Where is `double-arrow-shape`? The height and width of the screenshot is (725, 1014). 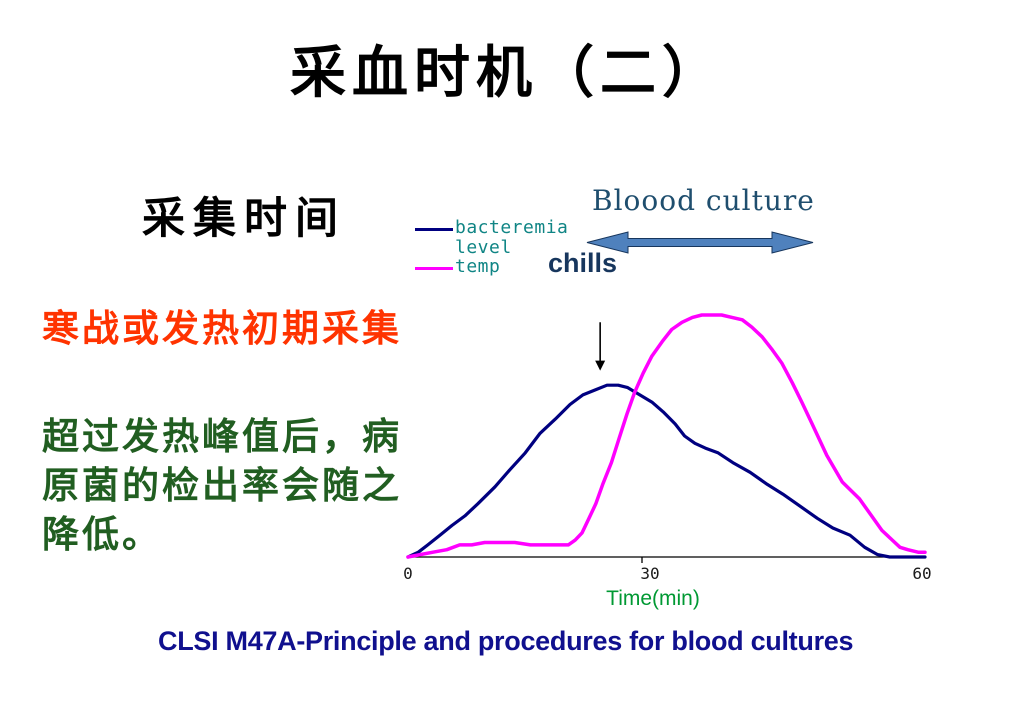
double-arrow-shape is located at coordinates (700, 242).